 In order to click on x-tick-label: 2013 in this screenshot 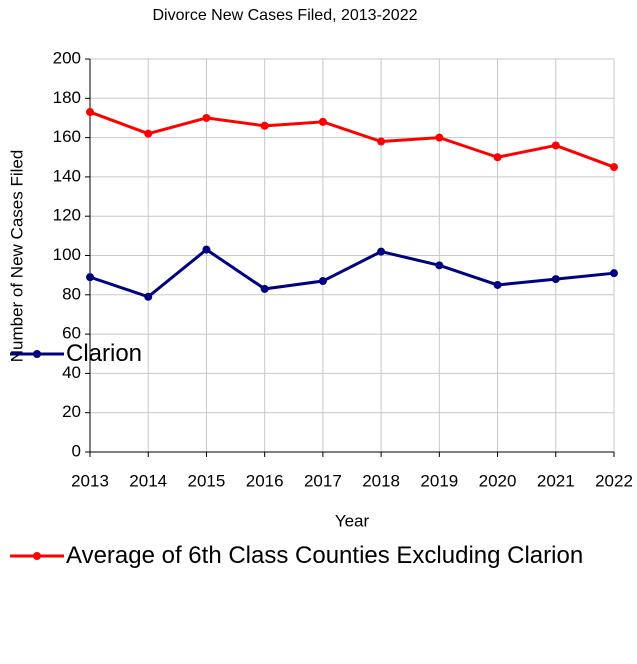, I will do `click(90, 480)`.